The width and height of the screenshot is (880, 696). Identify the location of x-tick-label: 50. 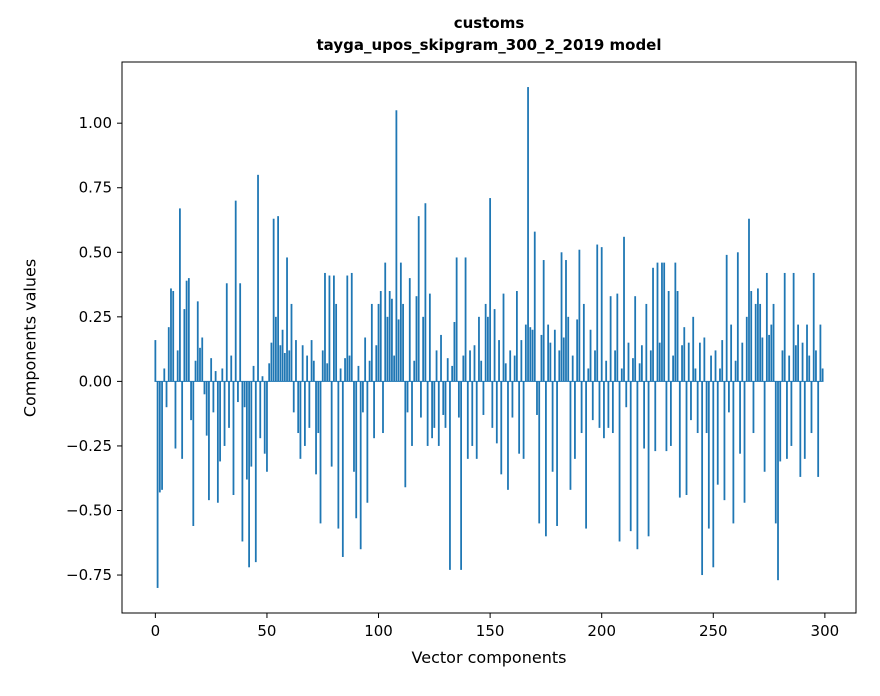
(266, 631).